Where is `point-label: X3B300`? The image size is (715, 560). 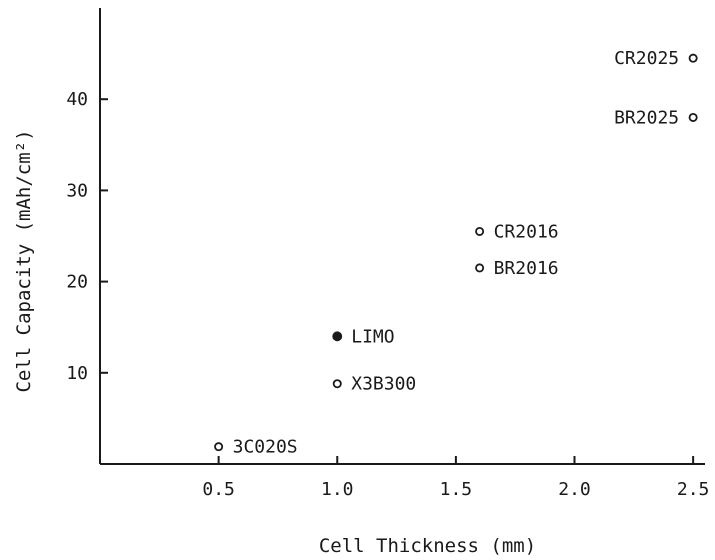 point-label: X3B300 is located at coordinates (383, 384).